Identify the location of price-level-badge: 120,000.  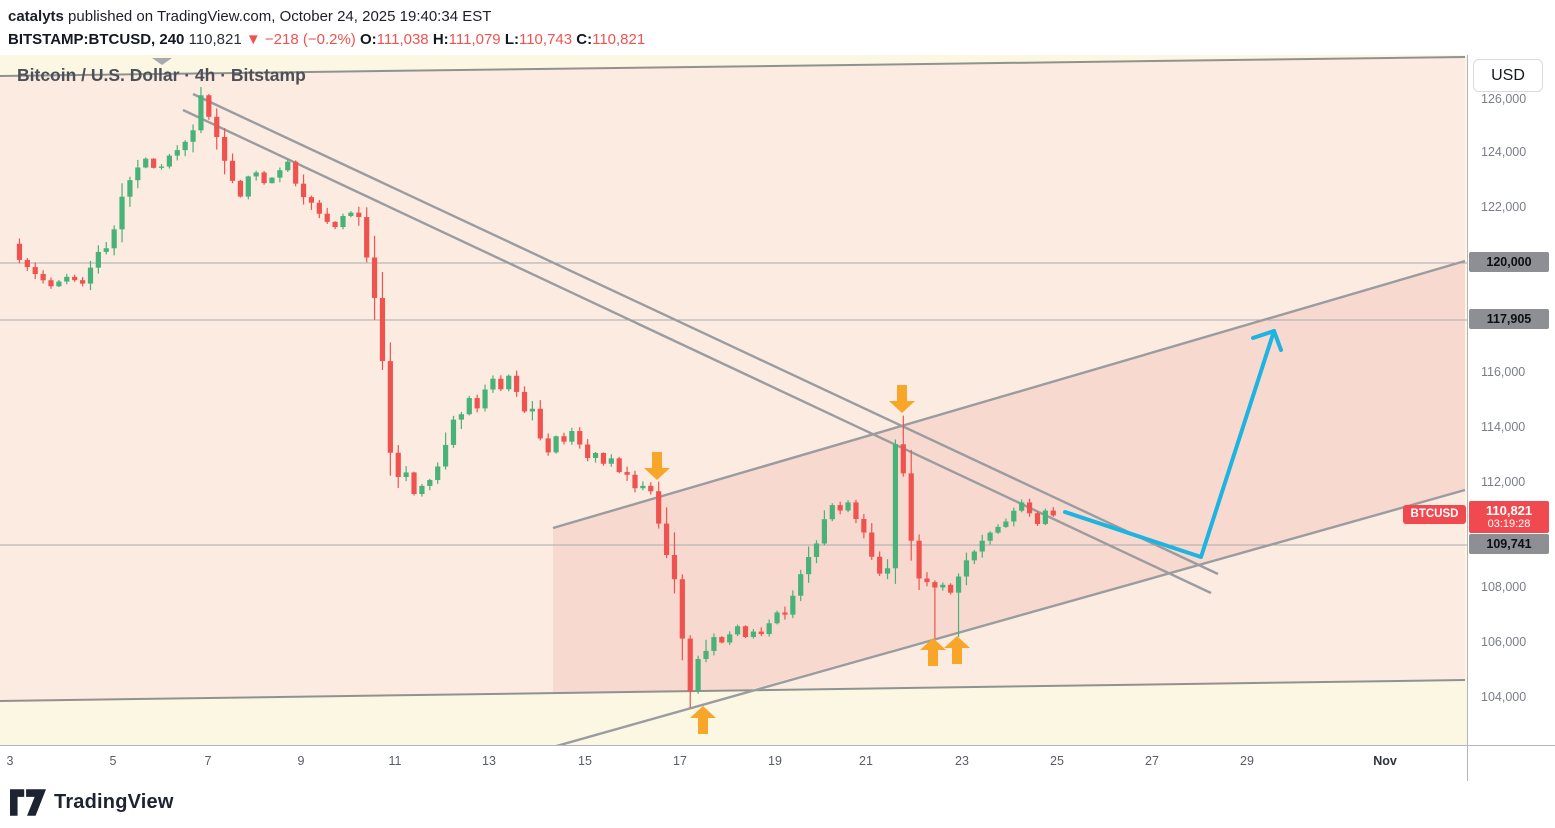
(1509, 262).